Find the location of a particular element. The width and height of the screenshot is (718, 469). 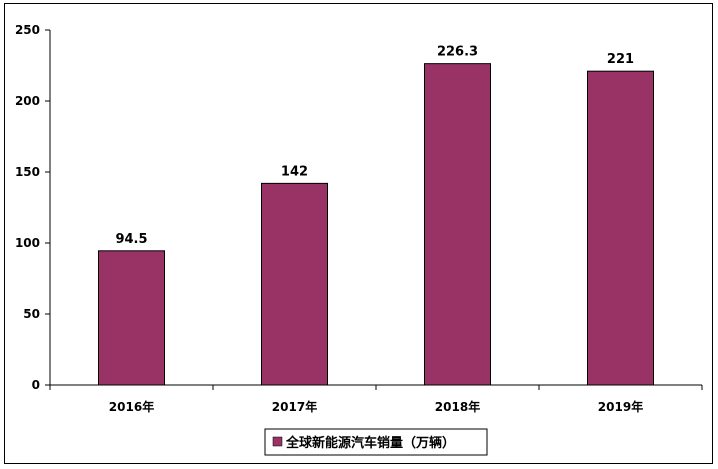

x-tick-label: 2016年 is located at coordinates (131, 406).